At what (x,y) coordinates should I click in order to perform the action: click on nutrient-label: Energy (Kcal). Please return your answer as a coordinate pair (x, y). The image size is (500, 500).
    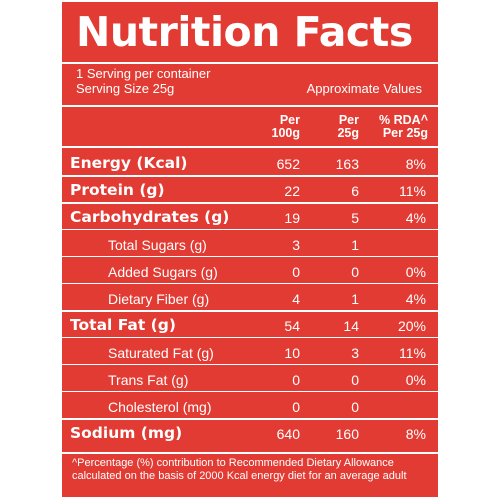
    Looking at the image, I should click on (129, 163).